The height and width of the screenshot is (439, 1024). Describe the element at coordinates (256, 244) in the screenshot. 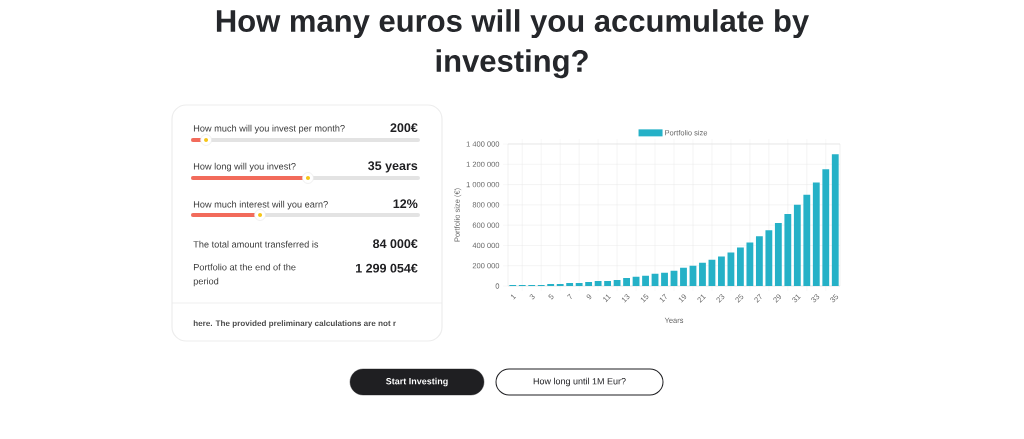

I see `text: The total amount transferred is` at that location.